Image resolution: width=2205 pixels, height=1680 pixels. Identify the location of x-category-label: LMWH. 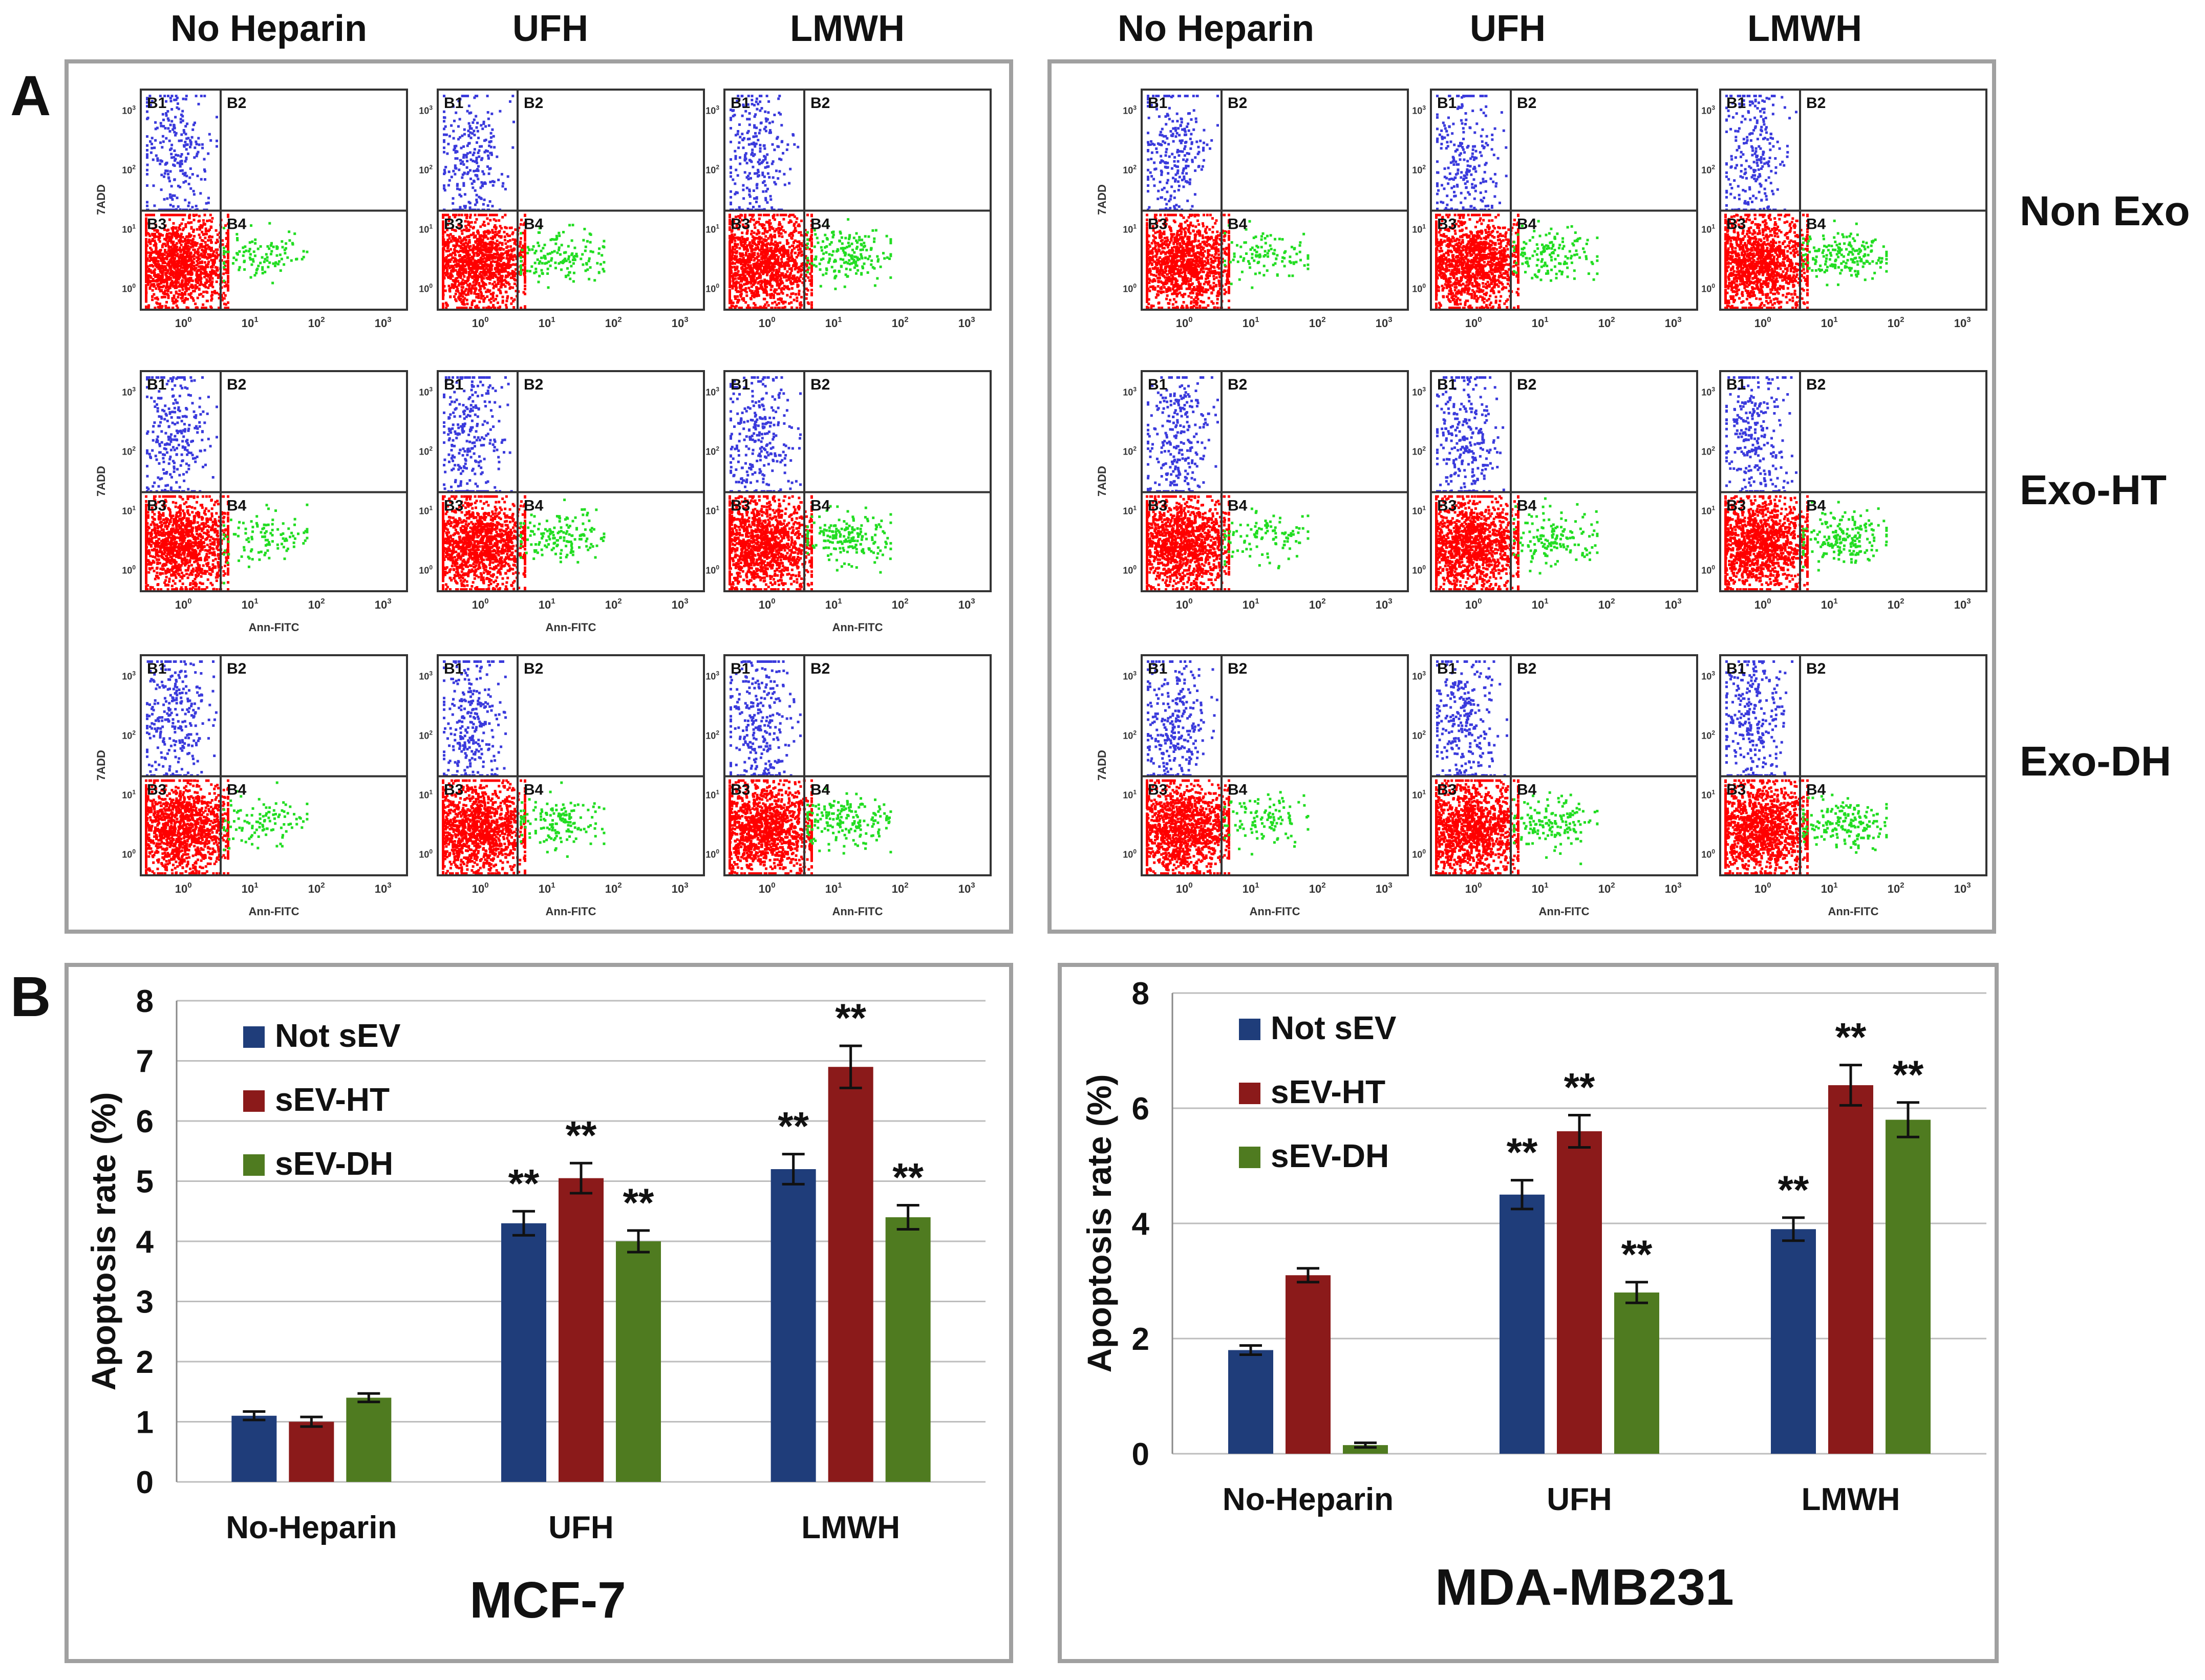
(850, 1527).